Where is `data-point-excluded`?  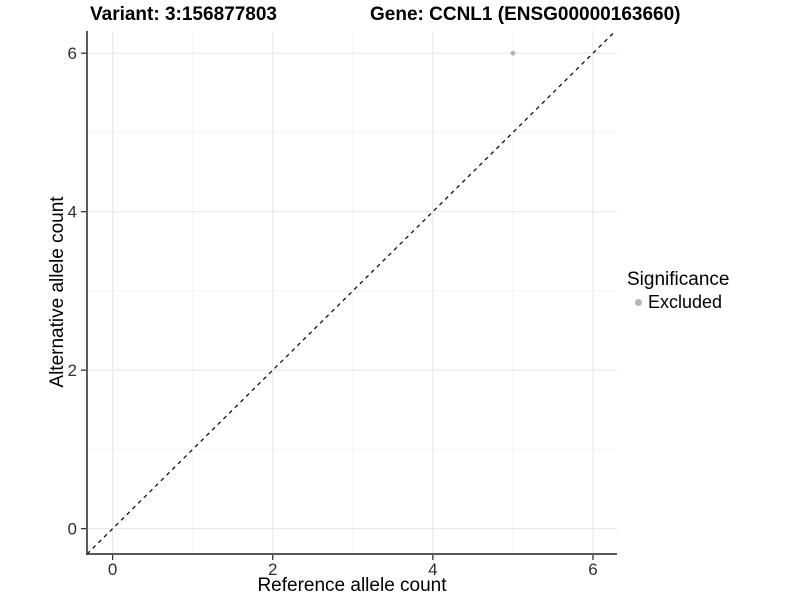
data-point-excluded is located at coordinates (513, 53).